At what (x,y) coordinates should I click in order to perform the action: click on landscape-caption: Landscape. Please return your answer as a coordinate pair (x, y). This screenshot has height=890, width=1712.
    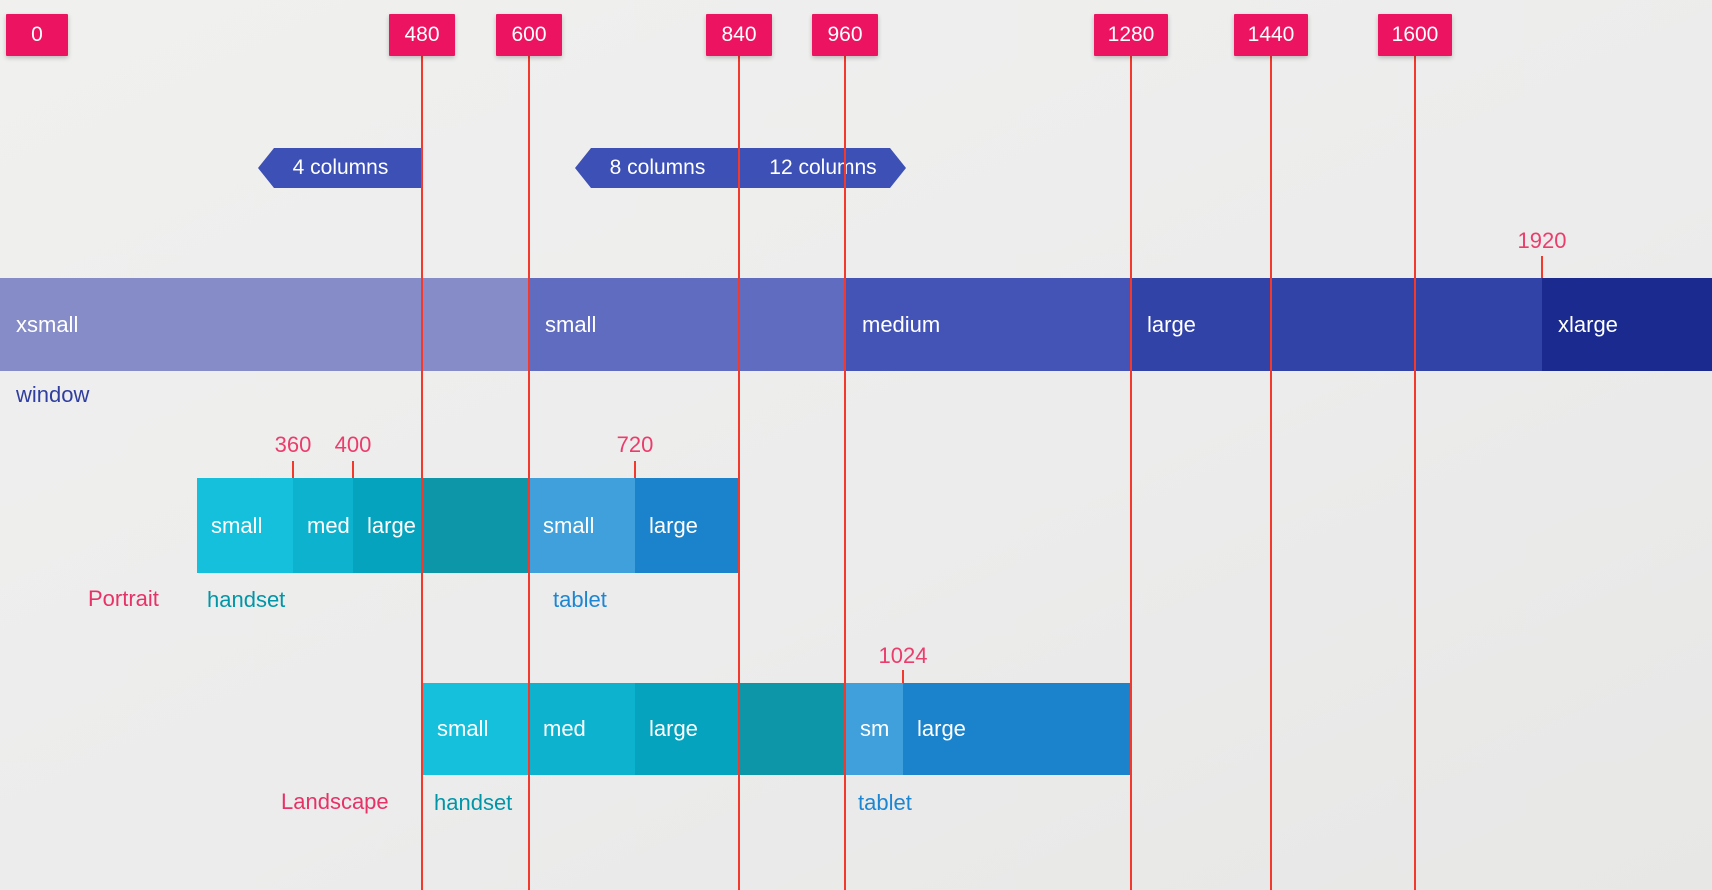
    Looking at the image, I should click on (335, 801).